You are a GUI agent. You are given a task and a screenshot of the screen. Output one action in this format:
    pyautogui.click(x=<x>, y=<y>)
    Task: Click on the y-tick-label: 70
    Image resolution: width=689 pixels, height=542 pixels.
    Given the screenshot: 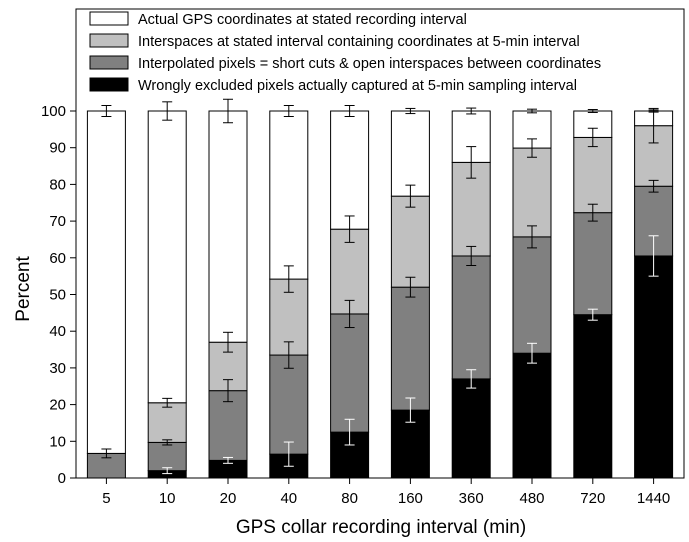 What is the action you would take?
    pyautogui.click(x=57, y=221)
    